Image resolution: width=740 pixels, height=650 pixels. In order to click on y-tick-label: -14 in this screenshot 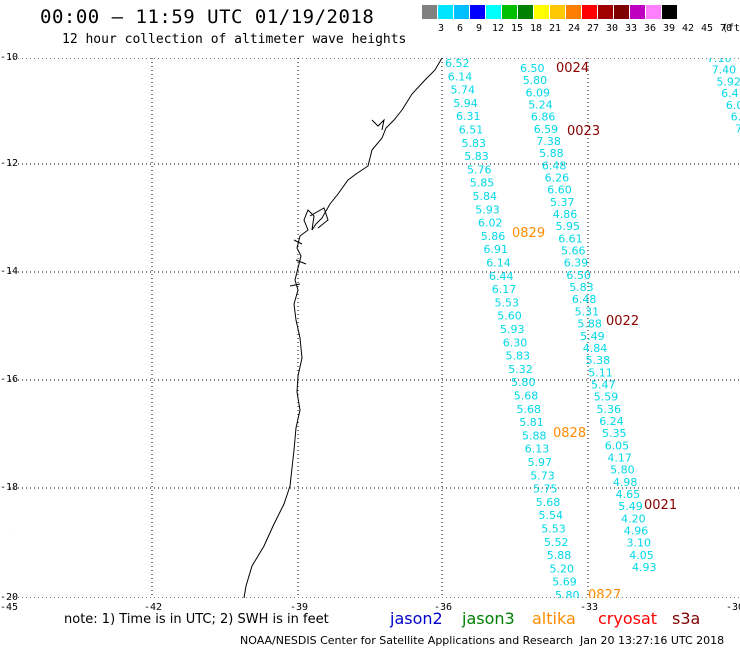, I will do `click(9, 271)`.